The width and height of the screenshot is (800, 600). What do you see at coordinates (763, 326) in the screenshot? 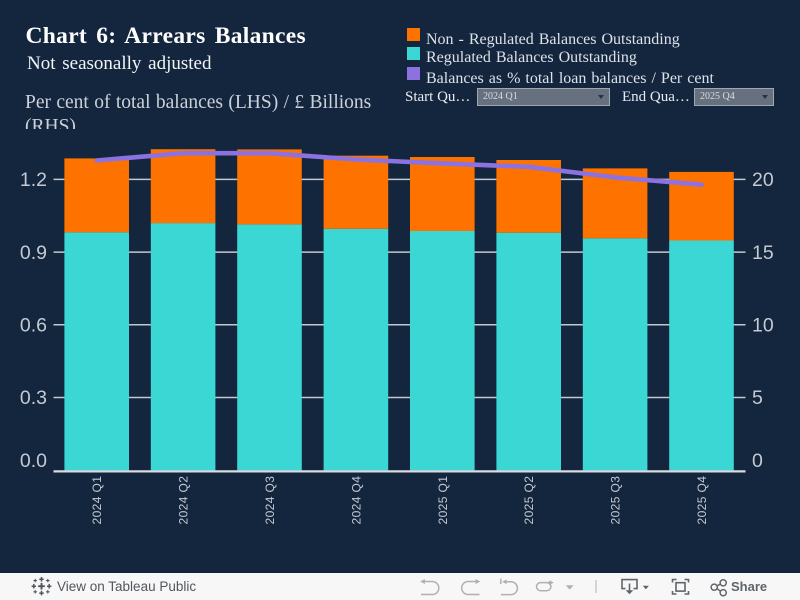
I see `svg-text: 10` at bounding box center [763, 326].